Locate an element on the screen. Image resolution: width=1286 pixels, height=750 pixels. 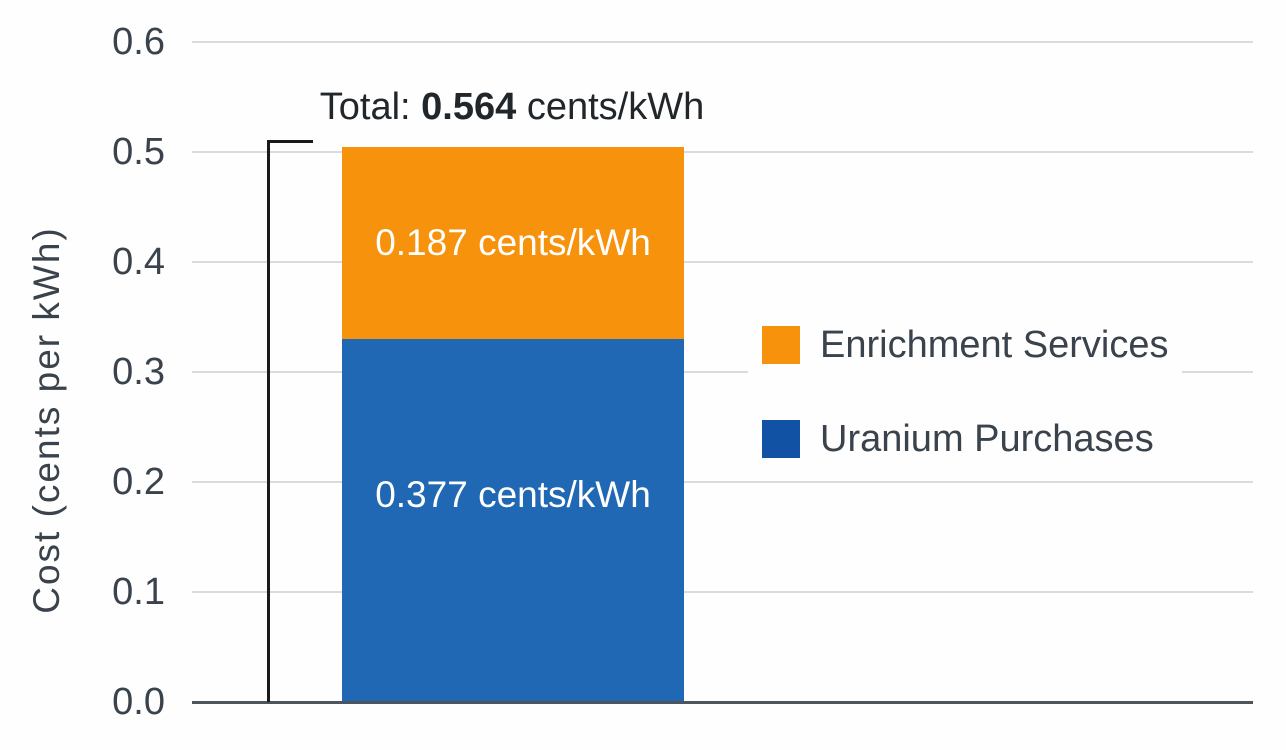
x-axis-baseline is located at coordinates (722, 702).